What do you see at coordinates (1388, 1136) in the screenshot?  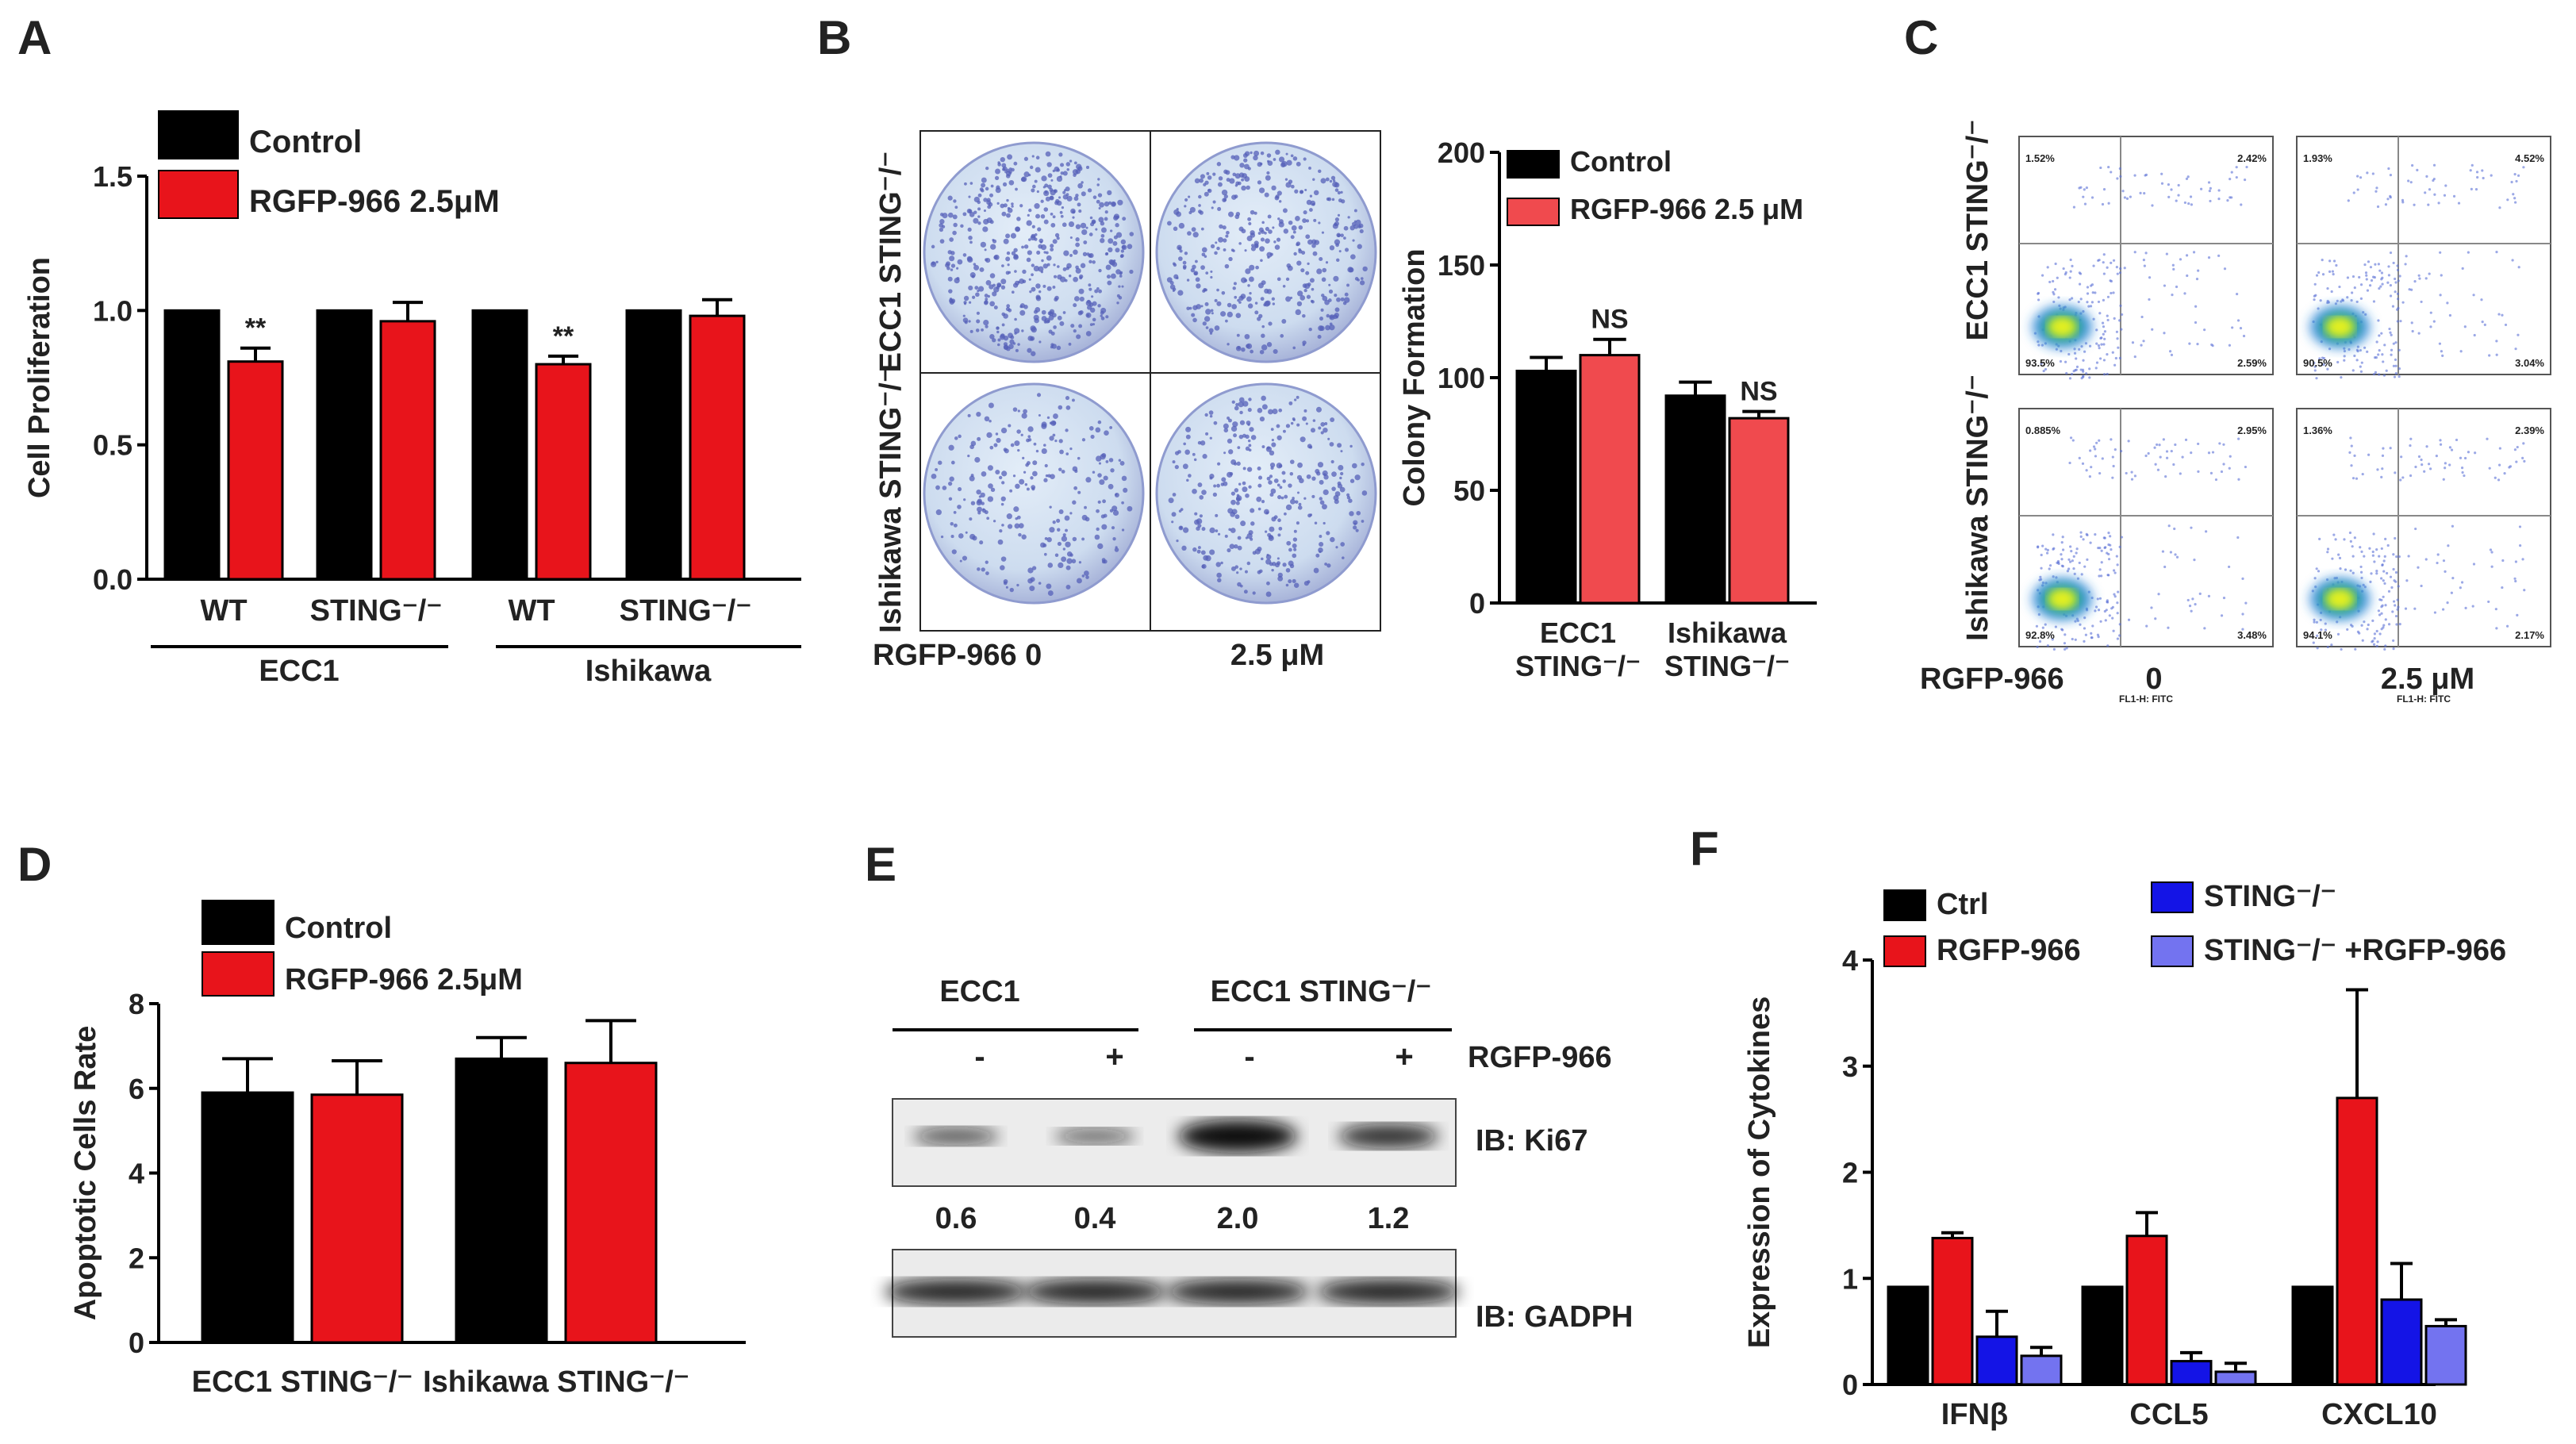 I see `ki67-band` at bounding box center [1388, 1136].